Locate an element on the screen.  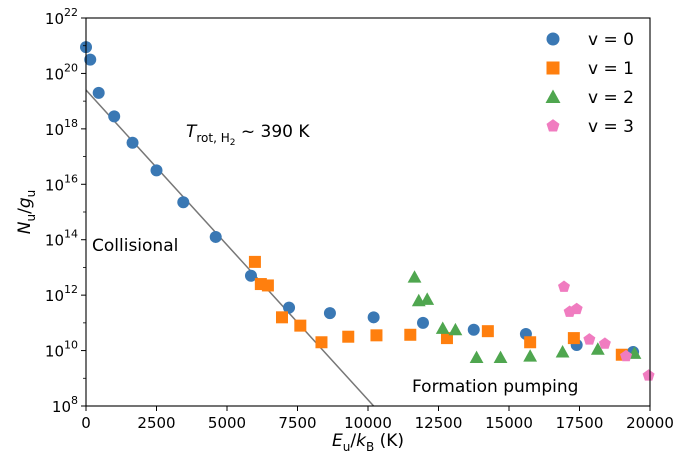
series-v3 is located at coordinates (606, 330).